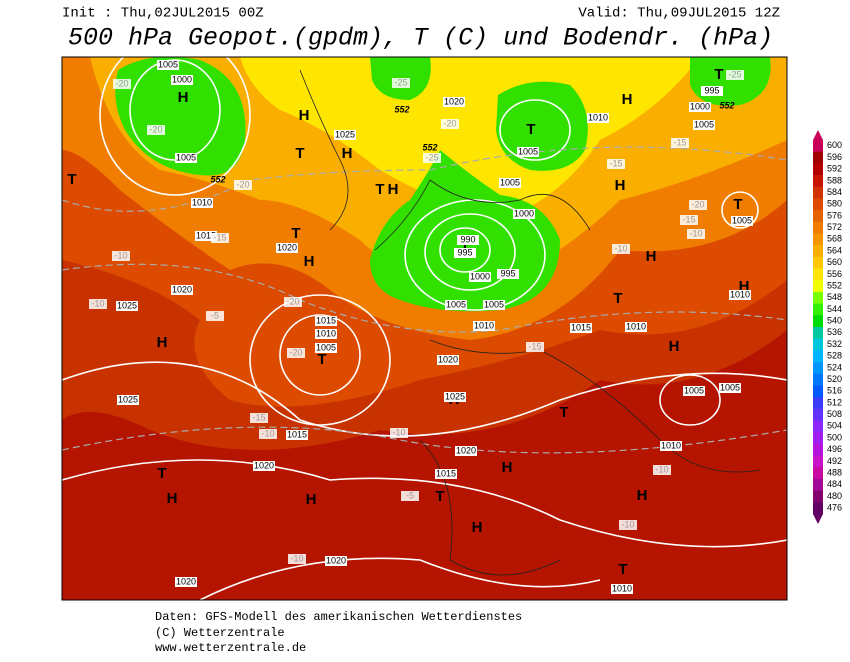  I want to click on colorbar-label: 484, so click(834, 484).